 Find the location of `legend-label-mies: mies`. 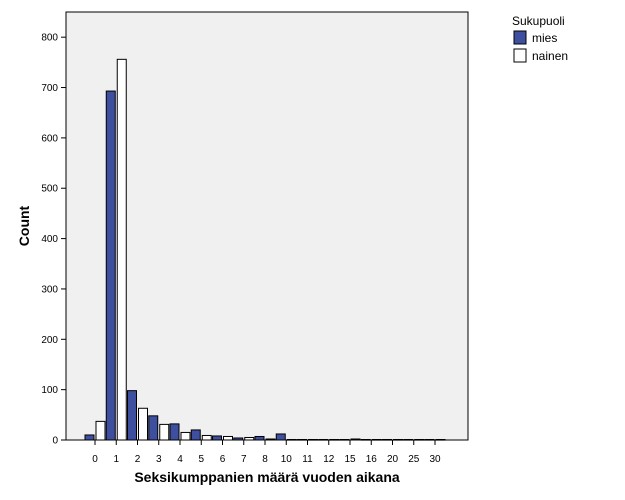

legend-label-mies: mies is located at coordinates (544, 38).